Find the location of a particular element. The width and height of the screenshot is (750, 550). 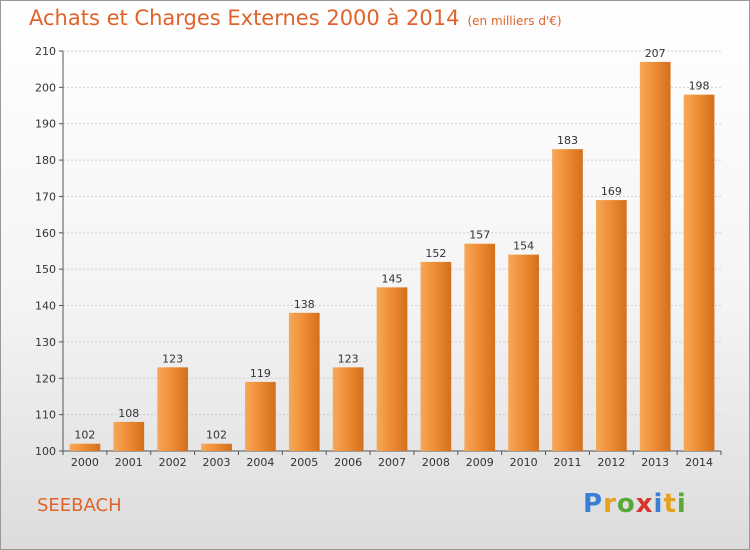

x-tick-label: 2002 is located at coordinates (173, 462).